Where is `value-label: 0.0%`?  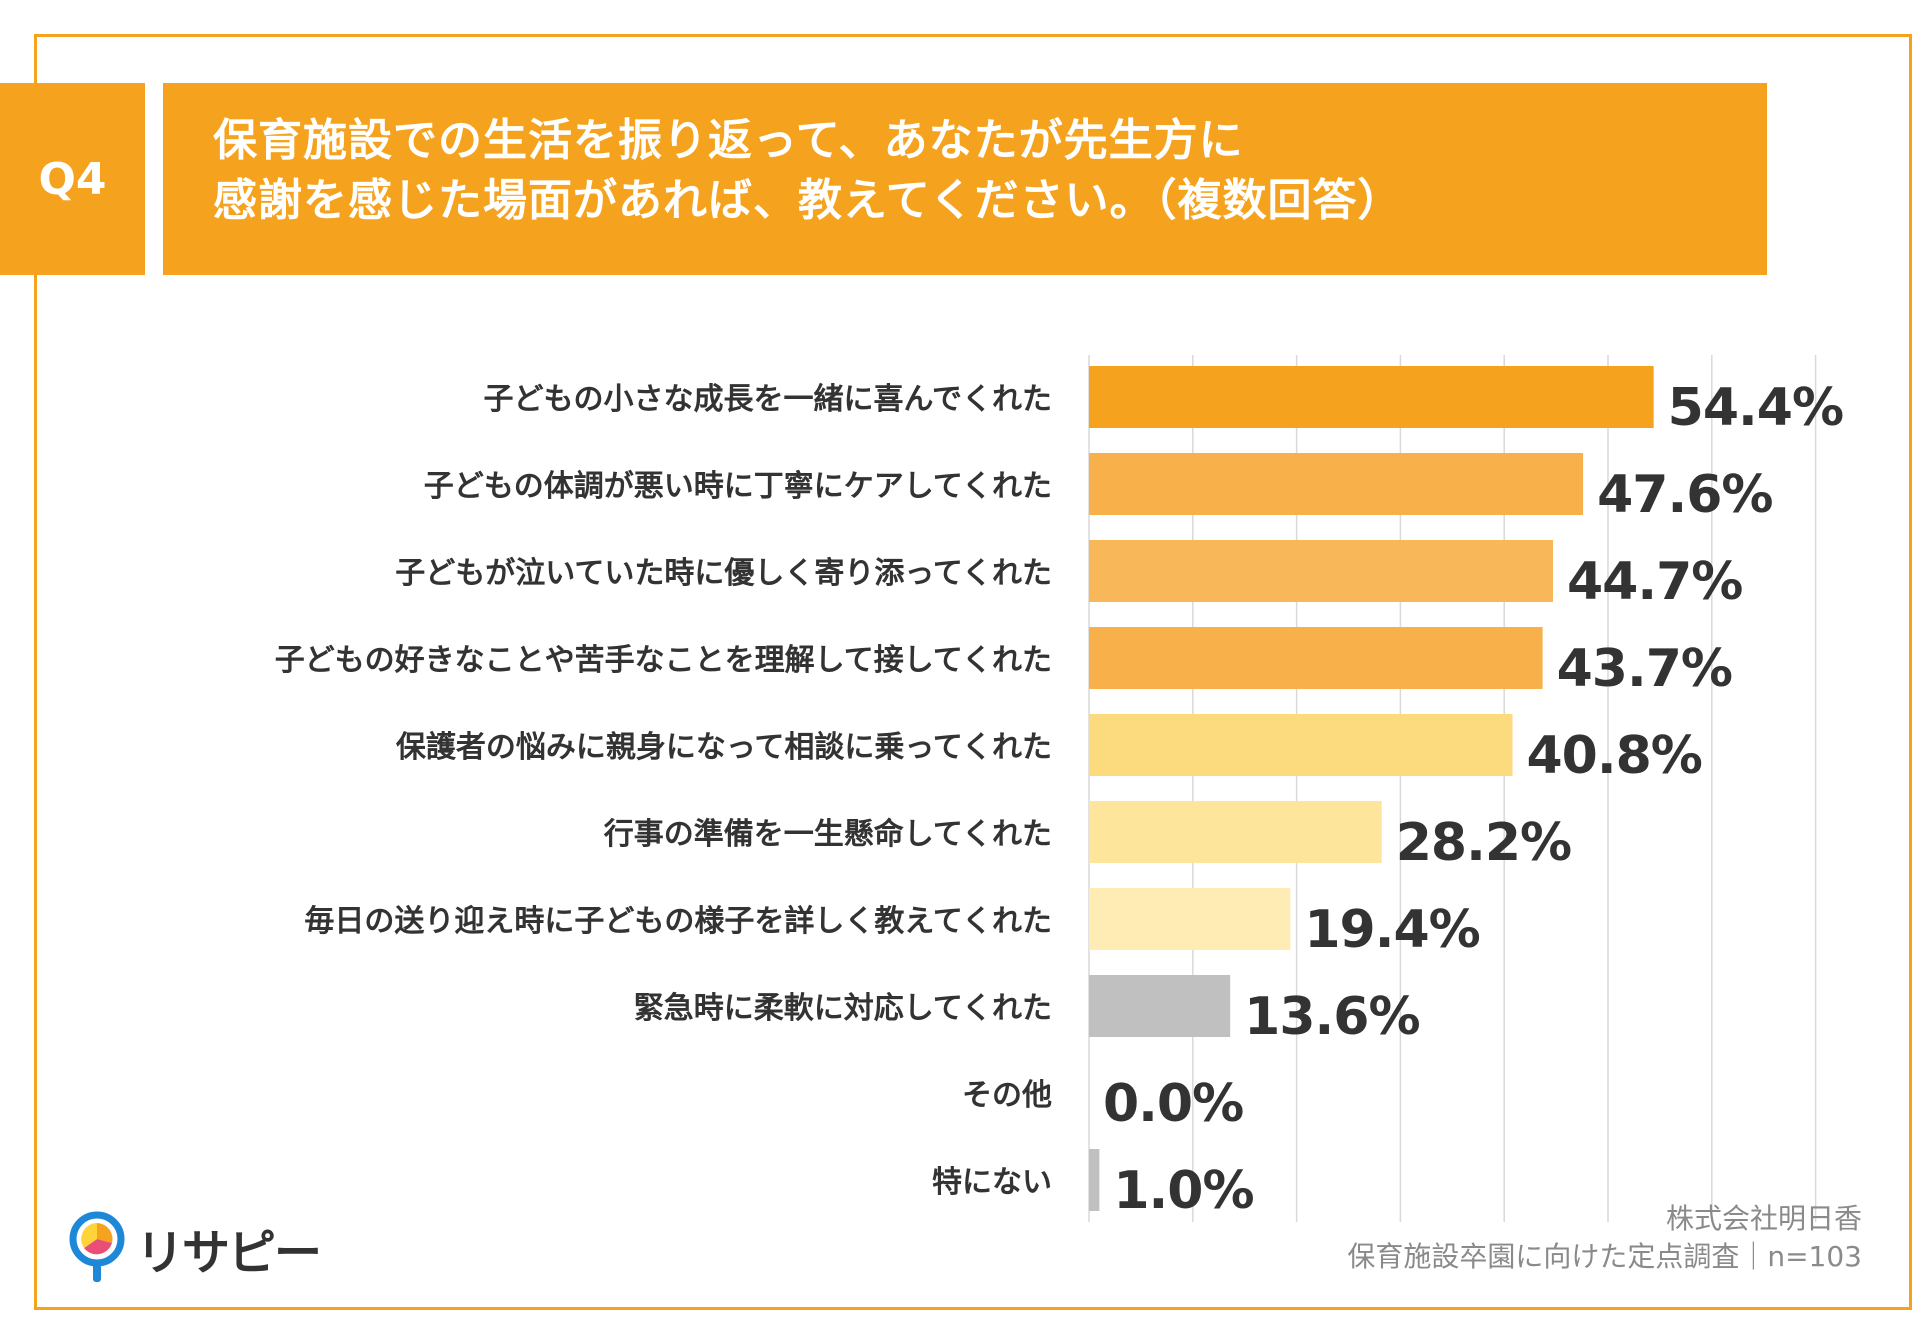
value-label: 0.0% is located at coordinates (1173, 1104).